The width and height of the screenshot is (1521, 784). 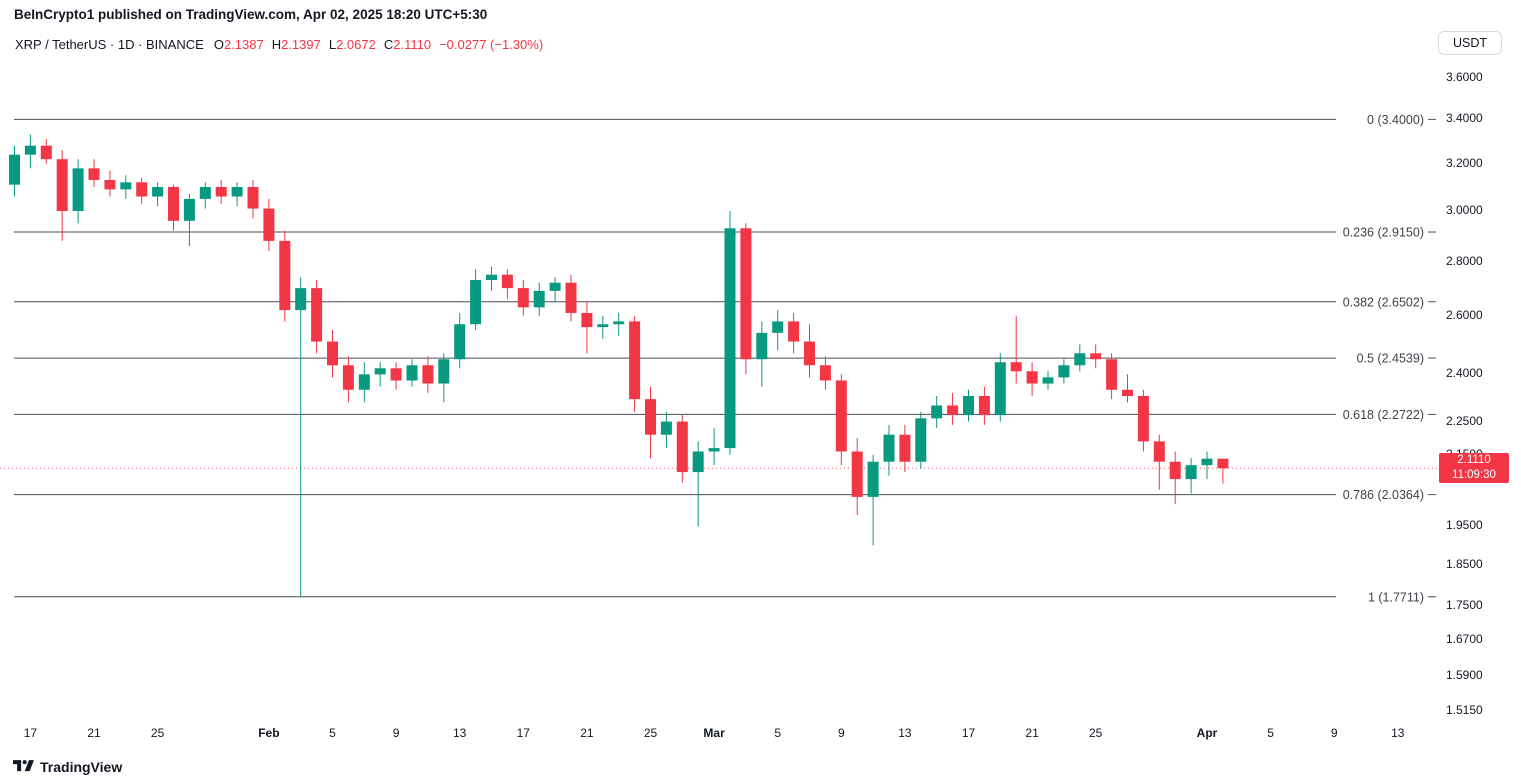 What do you see at coordinates (1464, 260) in the screenshot?
I see `price-axis-label: 2.8000` at bounding box center [1464, 260].